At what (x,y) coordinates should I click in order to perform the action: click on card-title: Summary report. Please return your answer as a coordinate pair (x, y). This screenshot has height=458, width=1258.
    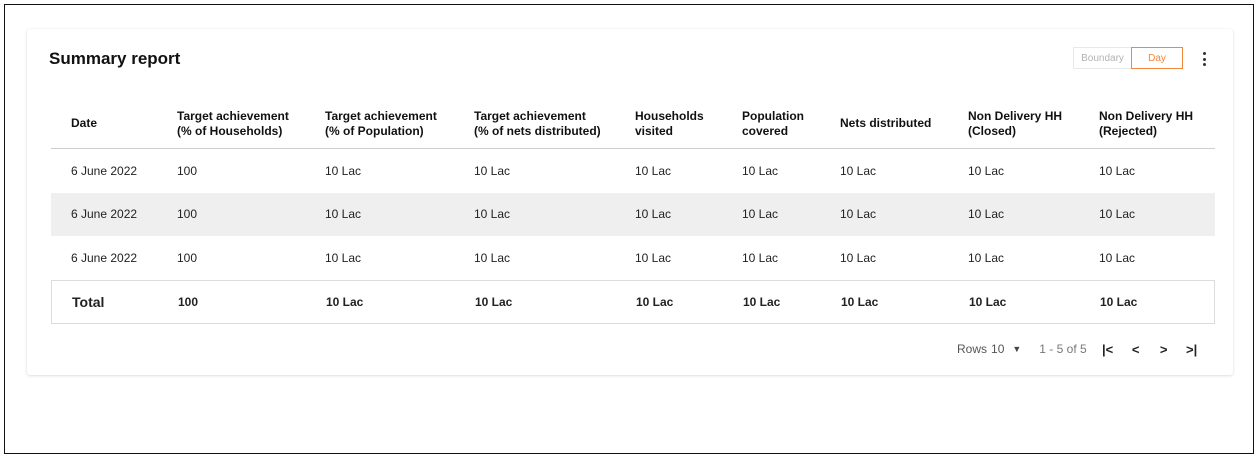
    Looking at the image, I should click on (115, 58).